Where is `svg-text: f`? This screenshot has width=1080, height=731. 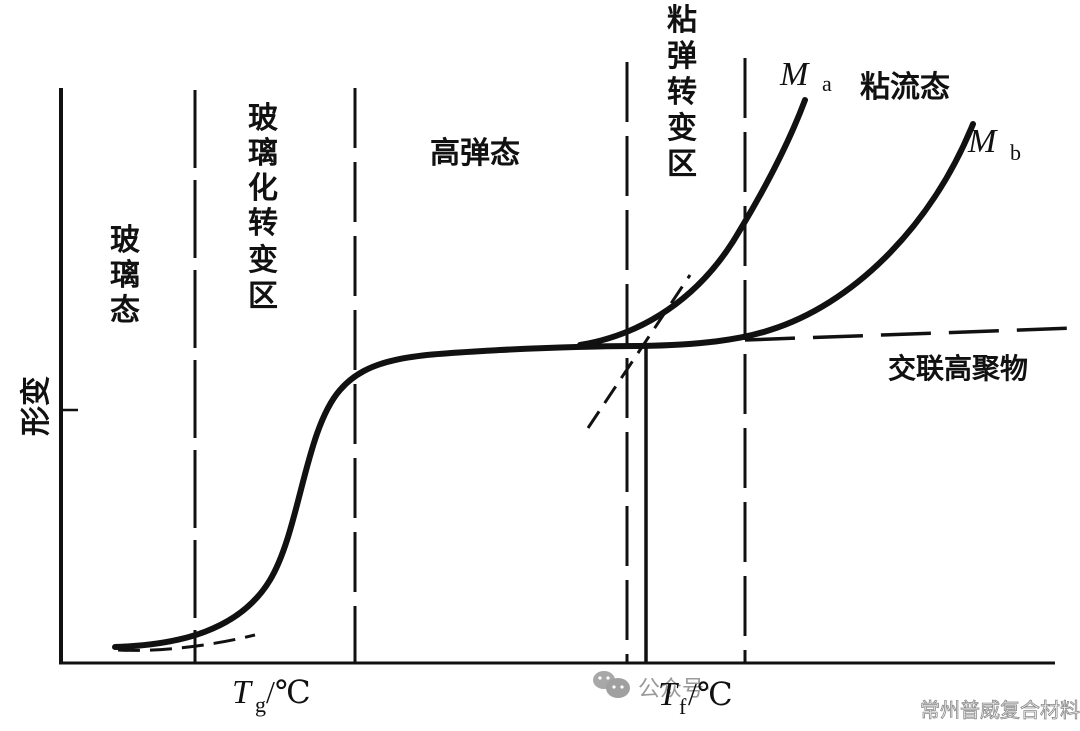
svg-text: f is located at coordinates (683, 706).